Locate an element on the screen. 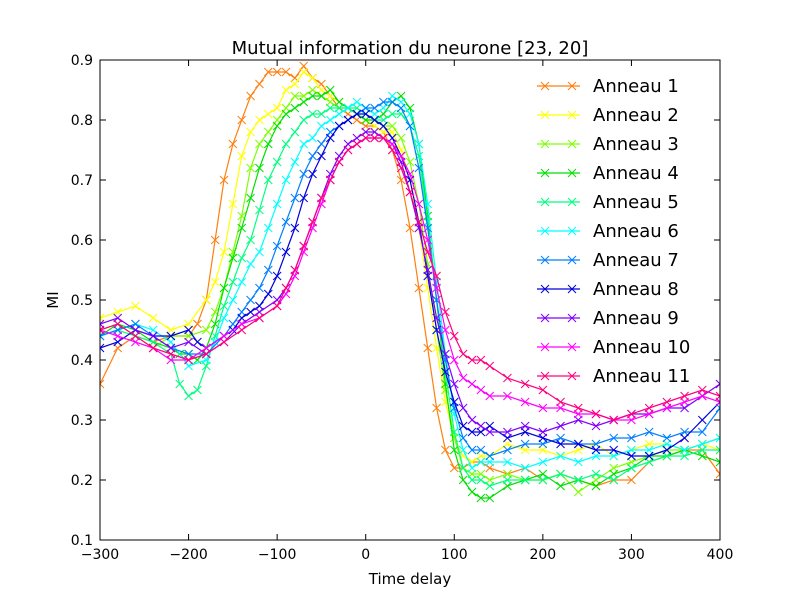 This screenshot has height=604, width=800. x-tick-label: 400 is located at coordinates (720, 555).